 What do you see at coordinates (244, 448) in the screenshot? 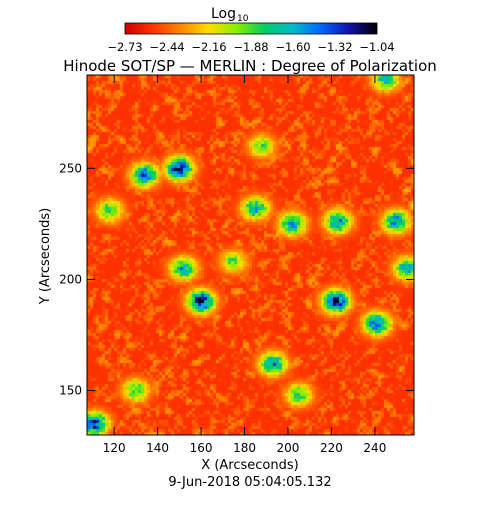
I see `x-tick-label: 180` at bounding box center [244, 448].